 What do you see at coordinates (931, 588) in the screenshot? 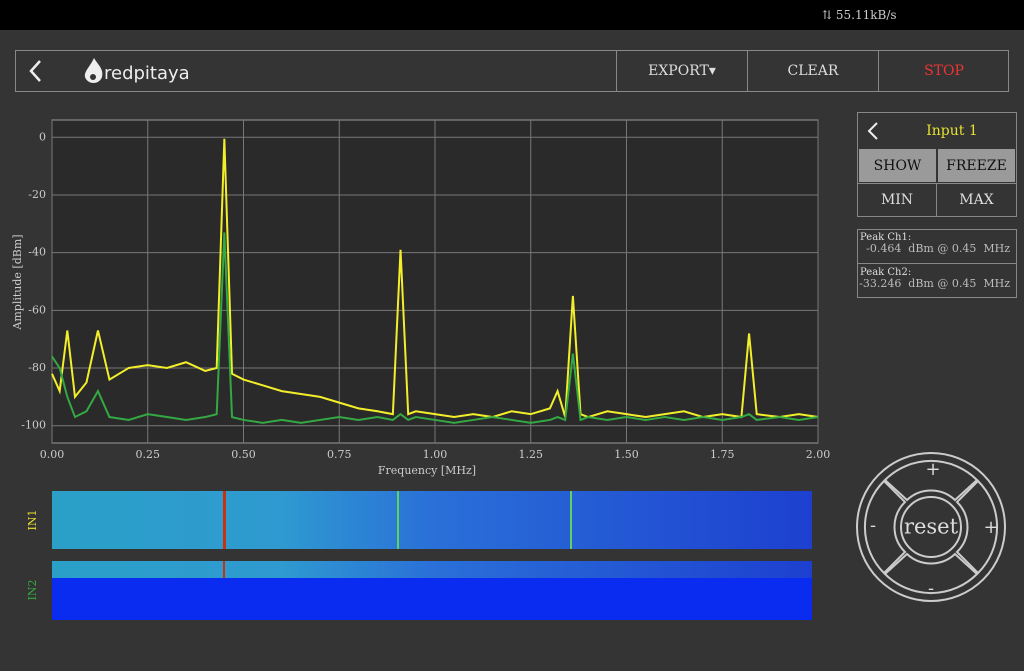
I see `down-label: -` at bounding box center [931, 588].